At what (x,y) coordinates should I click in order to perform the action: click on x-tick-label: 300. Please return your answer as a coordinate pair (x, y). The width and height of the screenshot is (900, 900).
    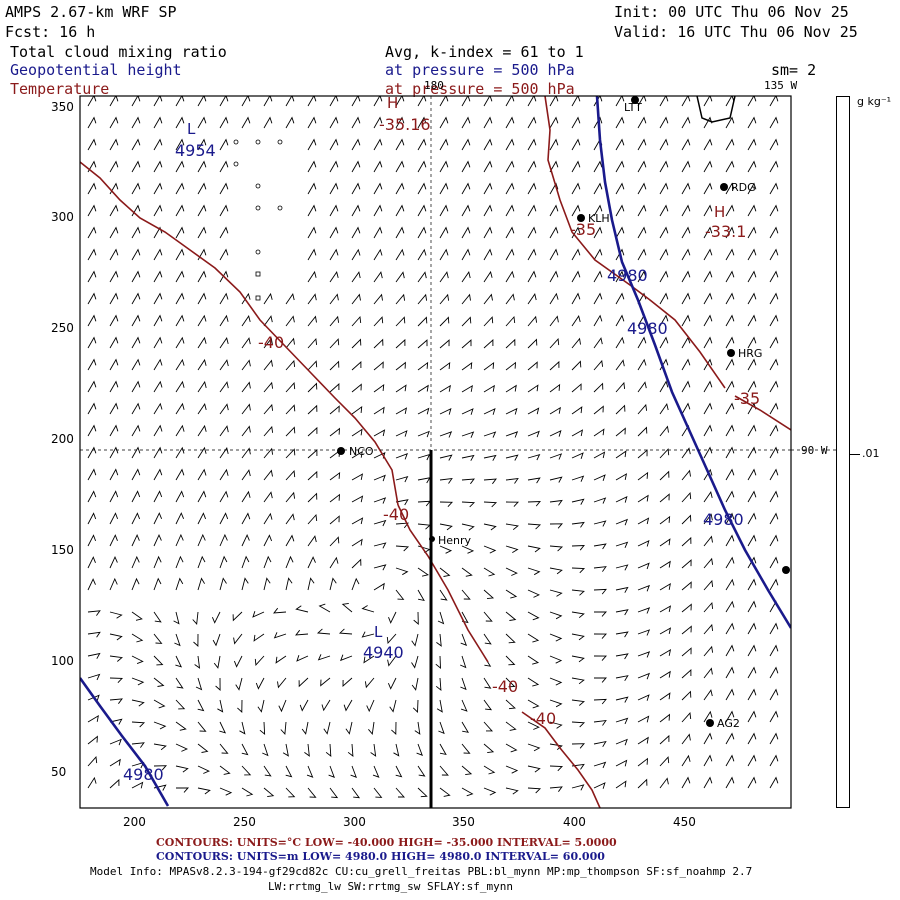
    Looking at the image, I should click on (354, 822).